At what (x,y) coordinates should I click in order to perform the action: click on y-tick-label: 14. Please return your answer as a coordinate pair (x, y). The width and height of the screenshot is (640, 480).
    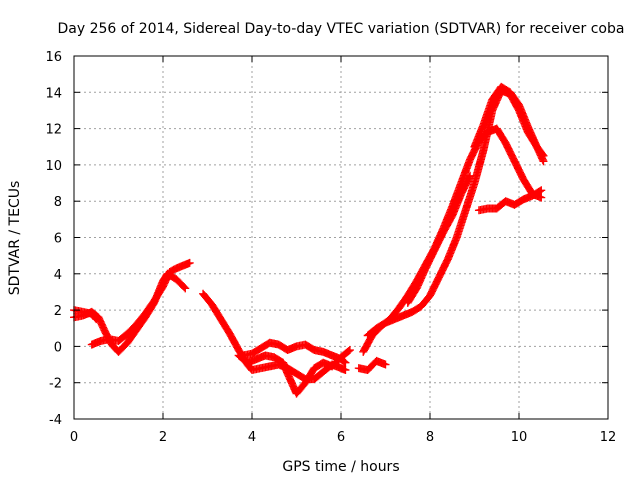
    Looking at the image, I should click on (53, 93).